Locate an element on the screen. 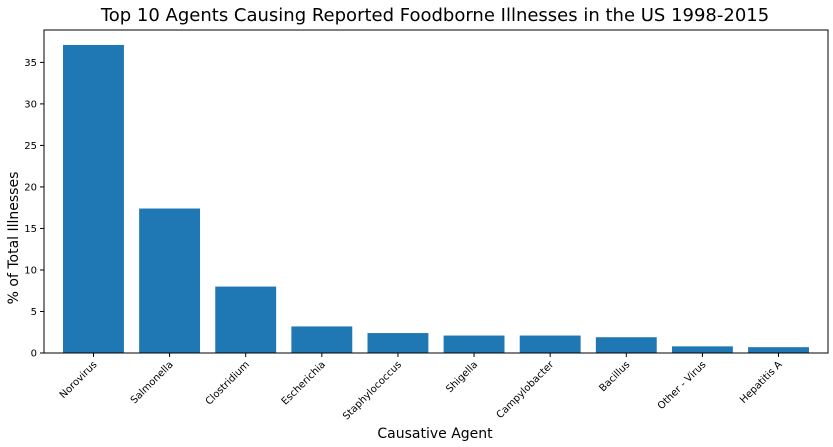 This screenshot has height=447, width=833. x-tick-label-9: Hepatitis A is located at coordinates (761, 382).